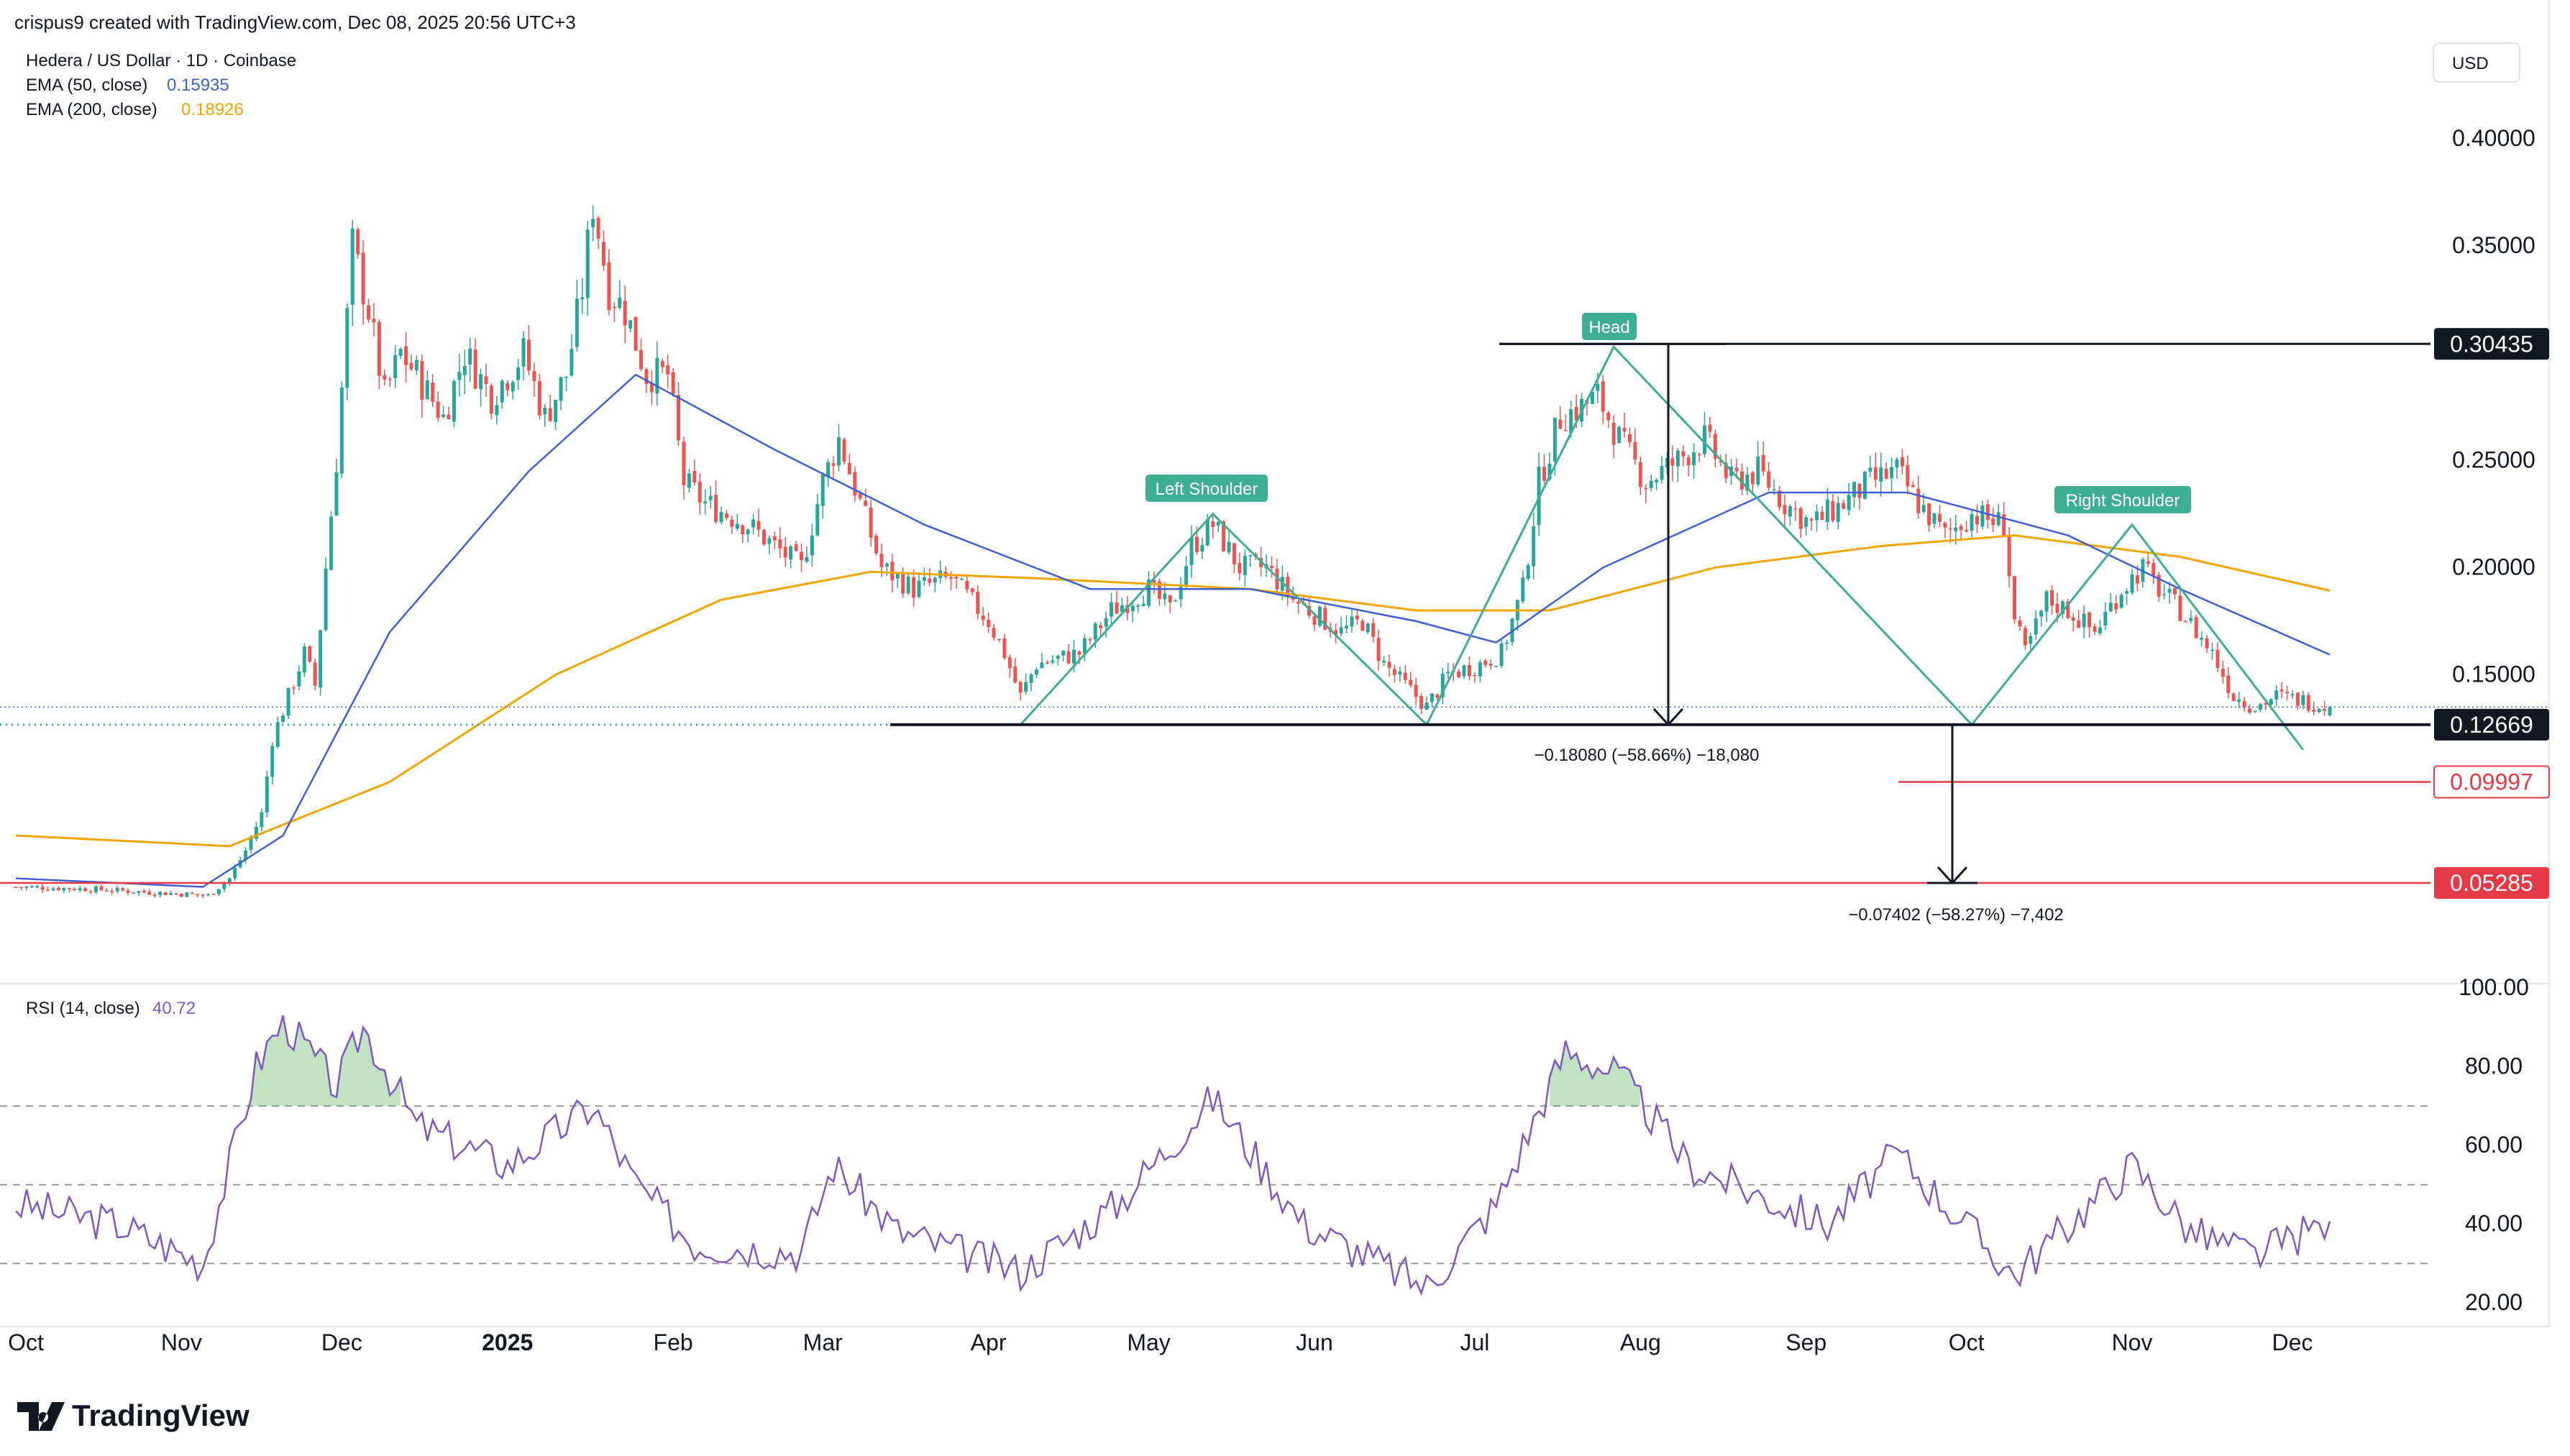 This screenshot has height=1456, width=2570. Describe the element at coordinates (2491, 782) in the screenshot. I see `price-level-badge` at that location.